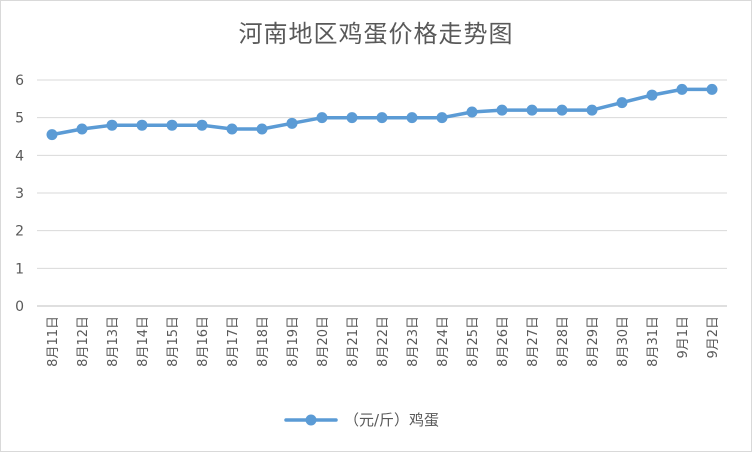  What do you see at coordinates (353, 341) in the screenshot?
I see `x-tick-label: 8月21日` at bounding box center [353, 341].